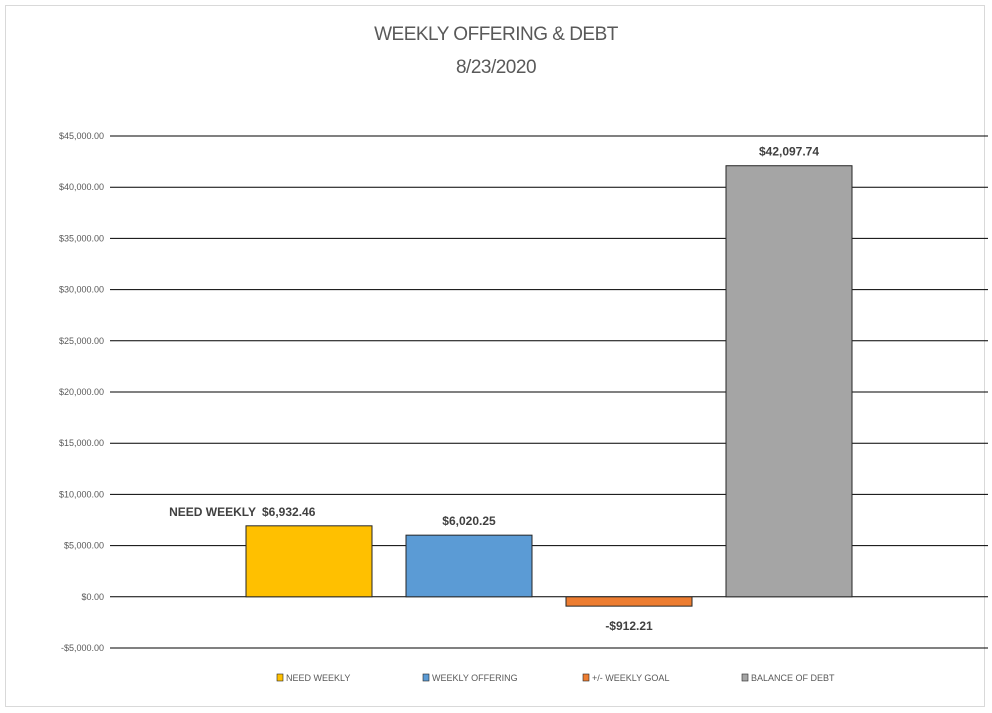  What do you see at coordinates (212, 512) in the screenshot?
I see `data-label-annotation: NEED WEEKLY` at bounding box center [212, 512].